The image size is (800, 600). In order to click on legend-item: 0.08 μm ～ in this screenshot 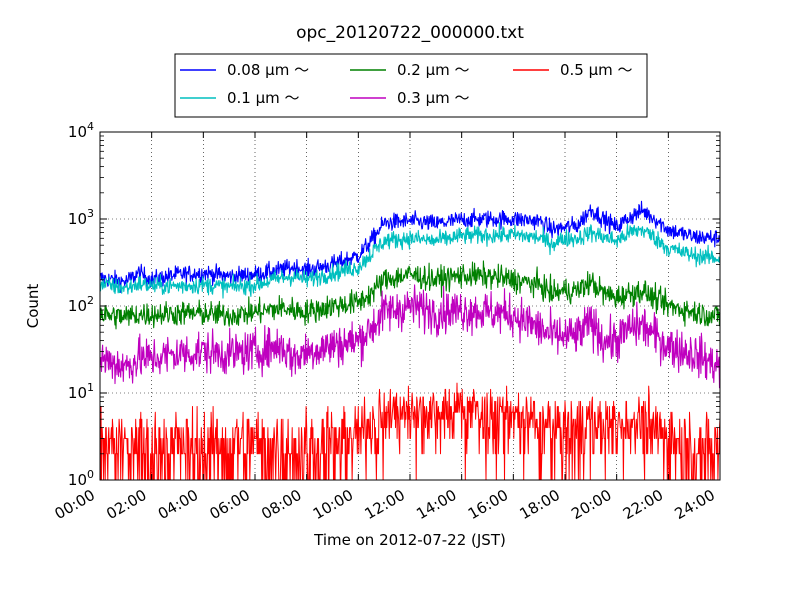, I will do `click(244, 70)`.